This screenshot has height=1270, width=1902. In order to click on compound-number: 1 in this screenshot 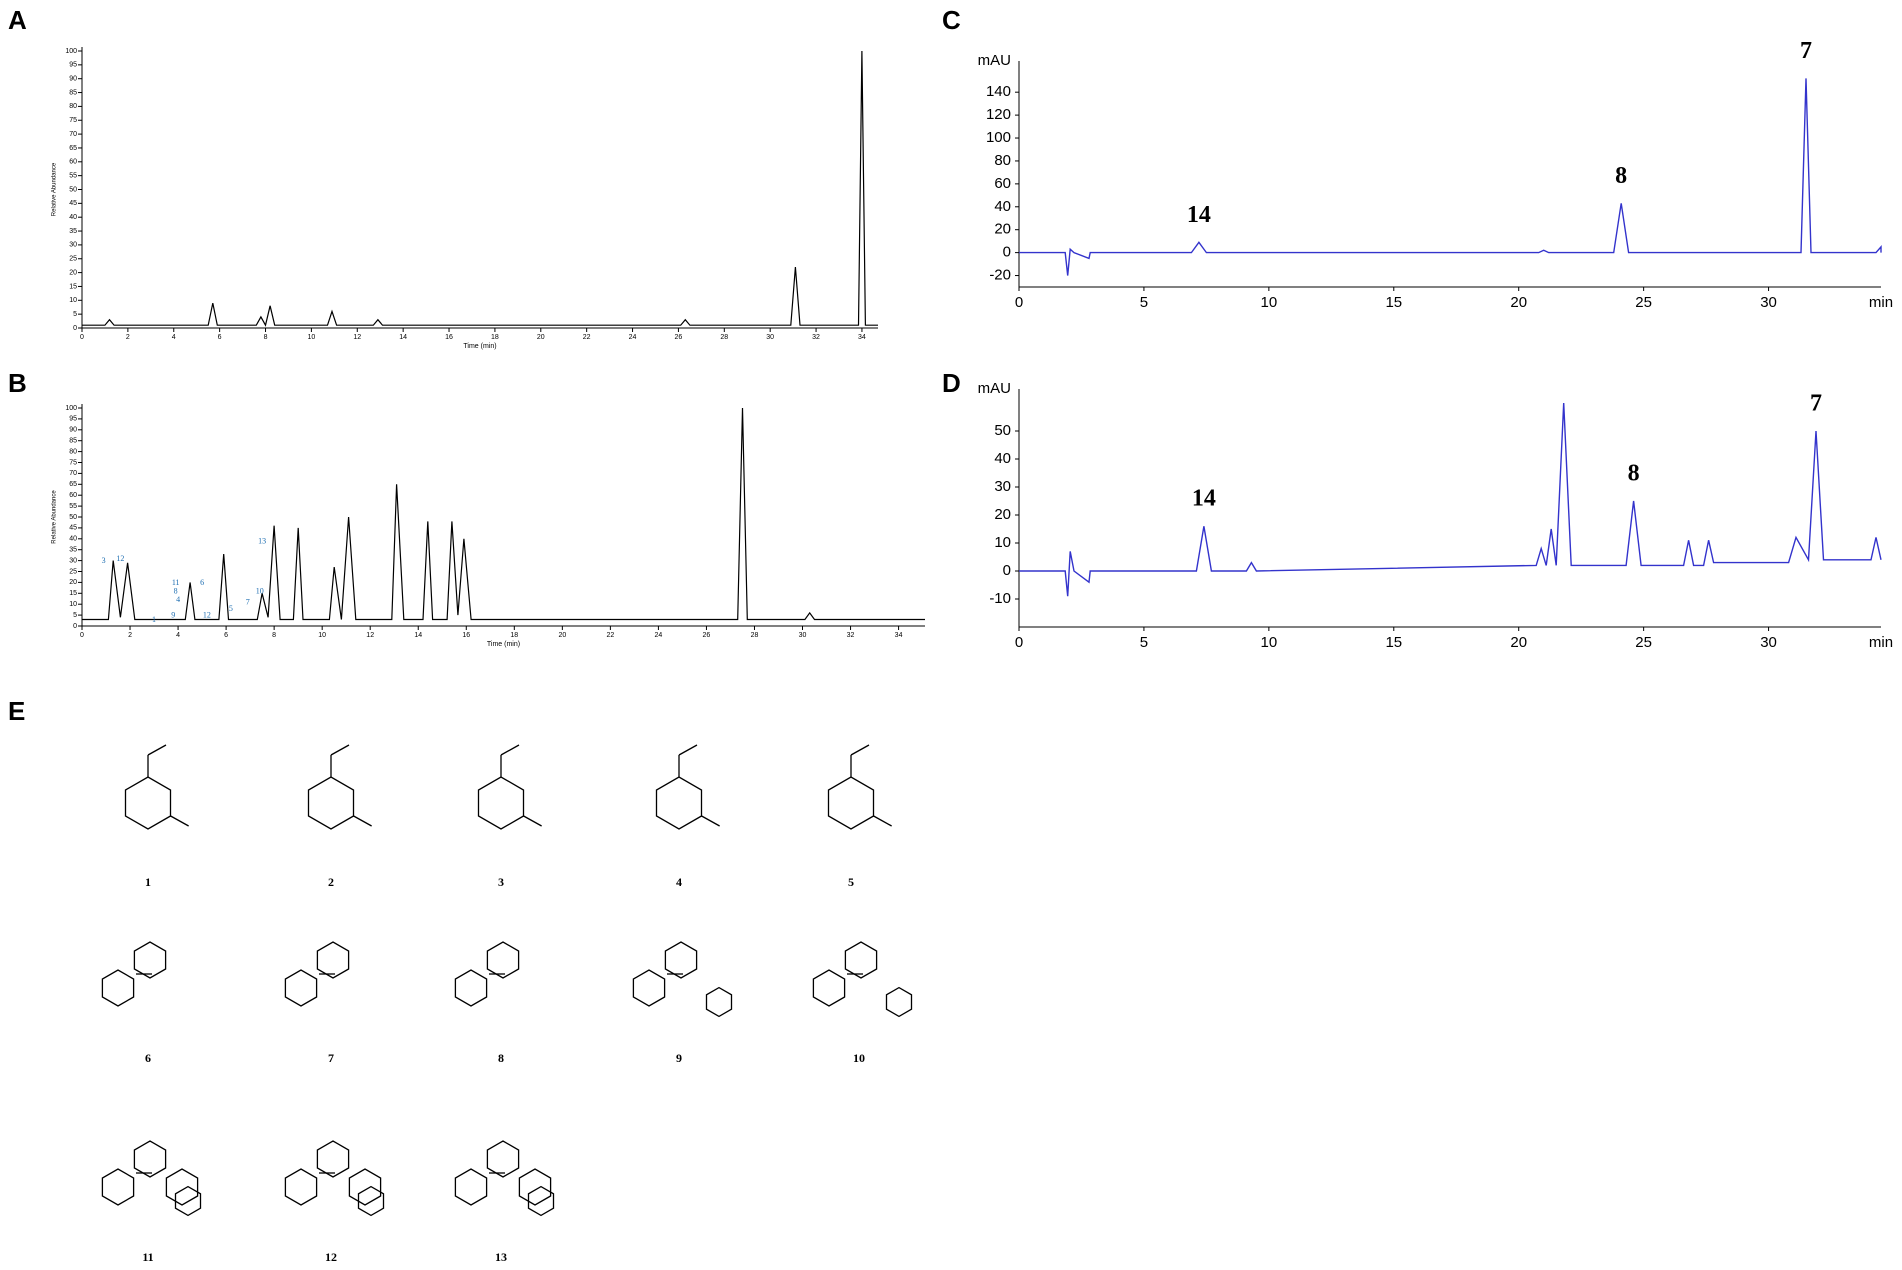, I will do `click(148, 882)`.